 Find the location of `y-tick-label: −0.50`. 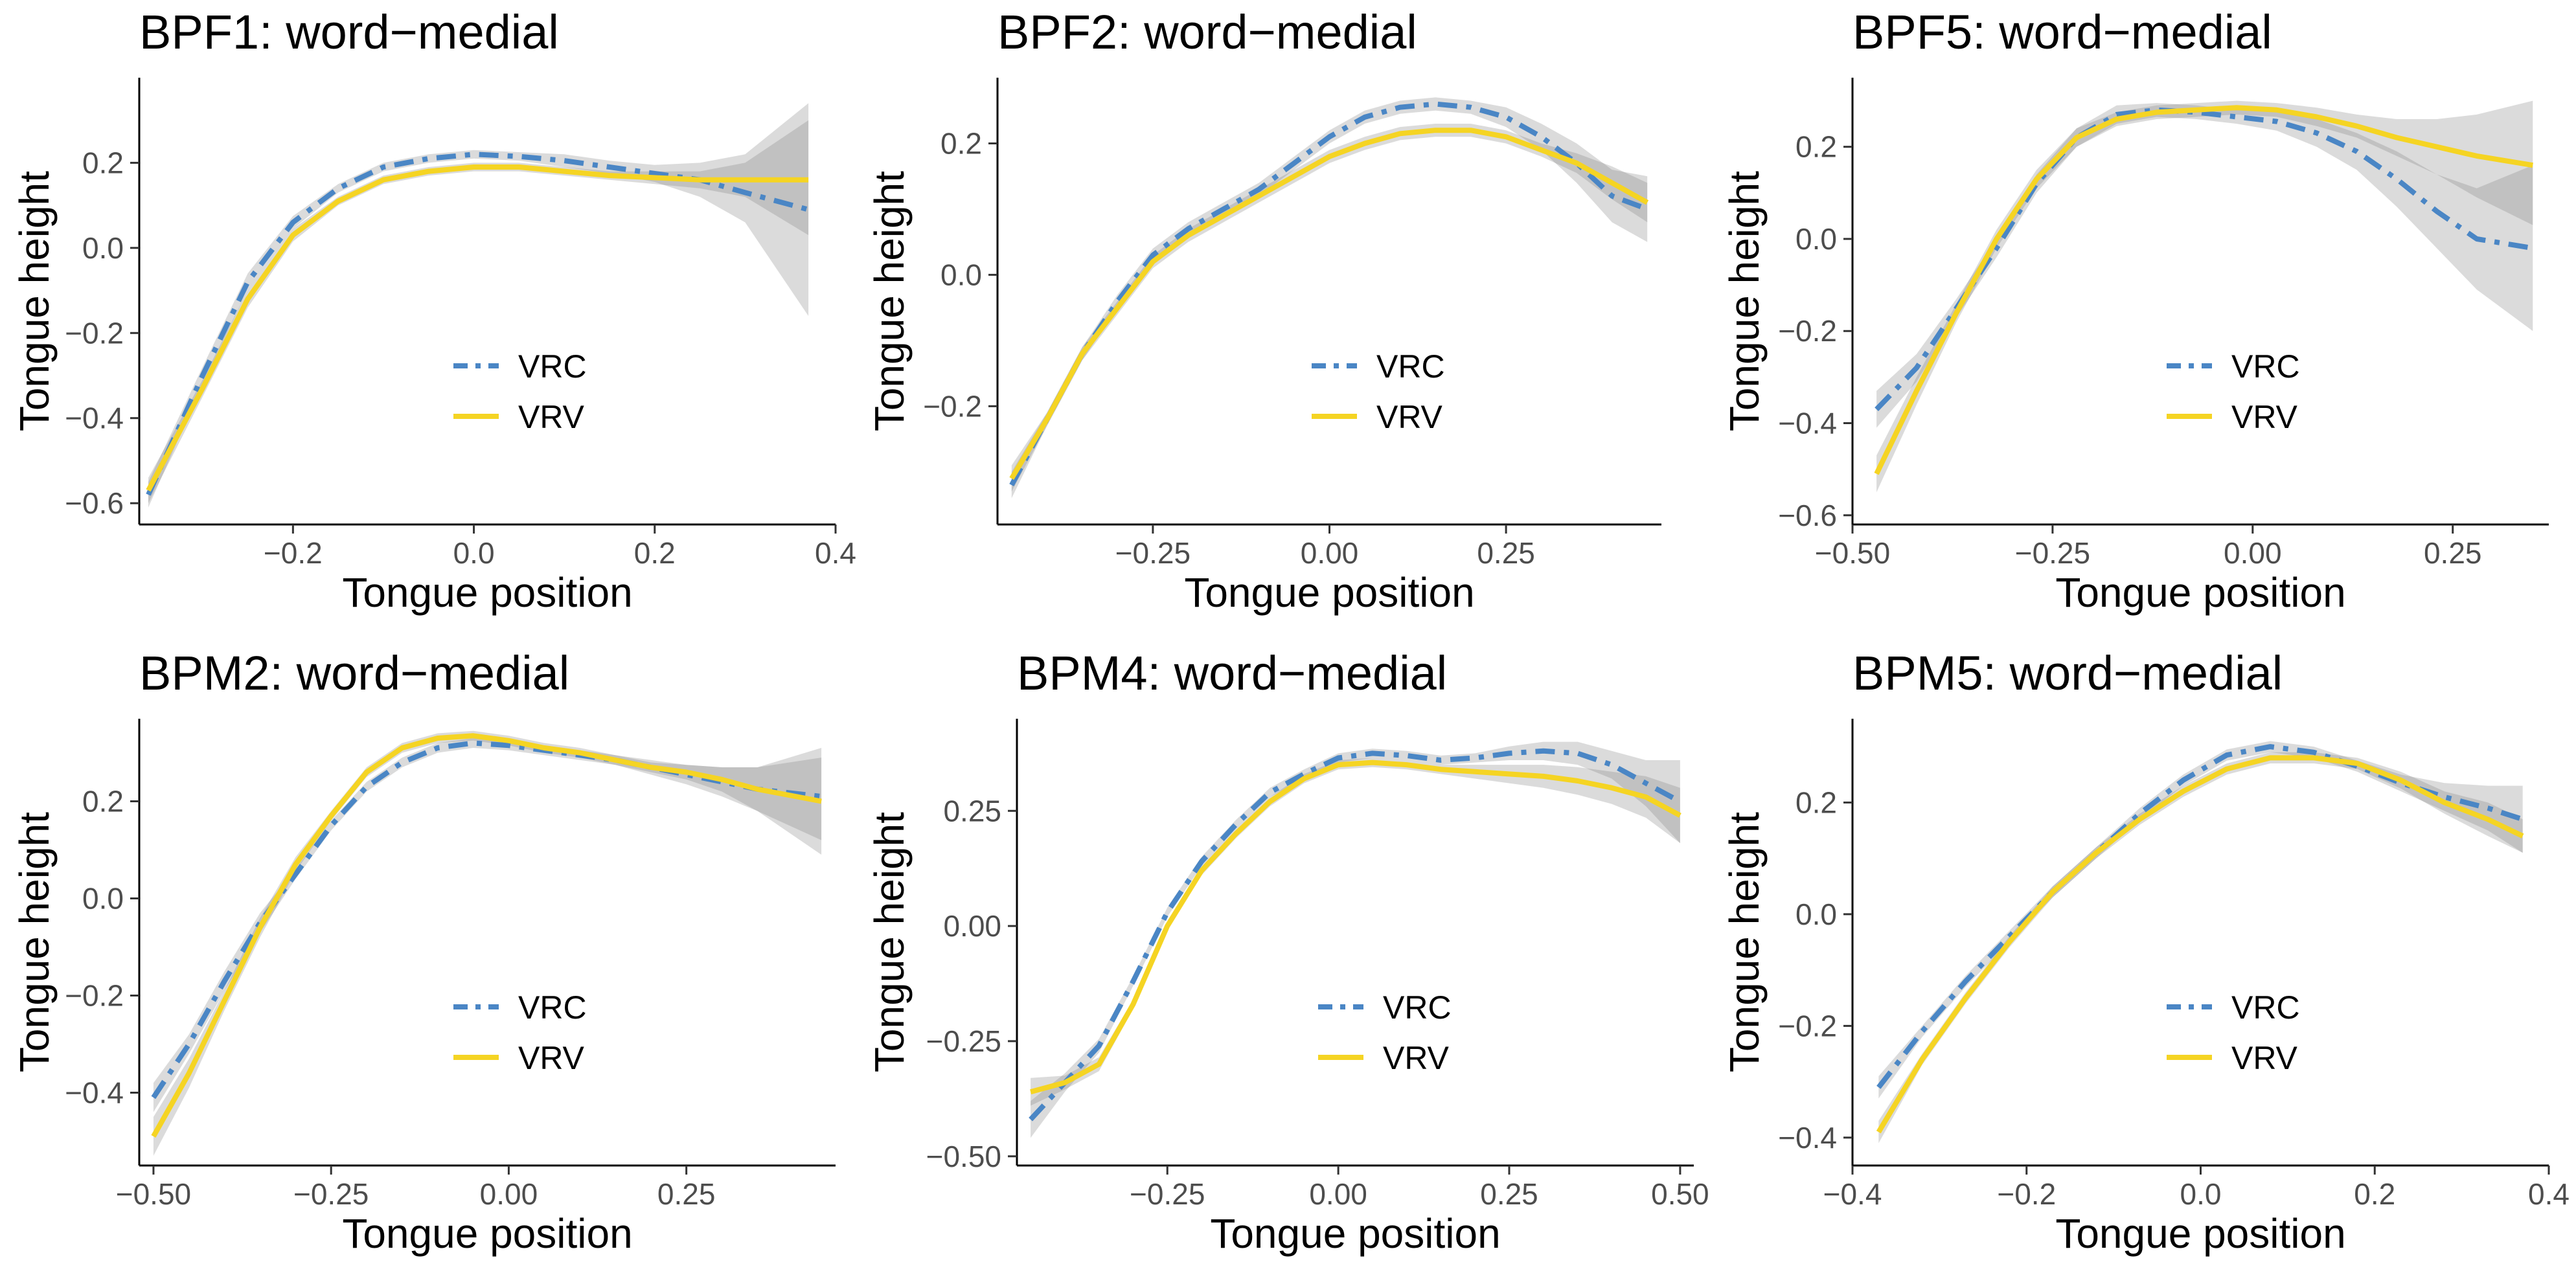

y-tick-label: −0.50 is located at coordinates (963, 1156).